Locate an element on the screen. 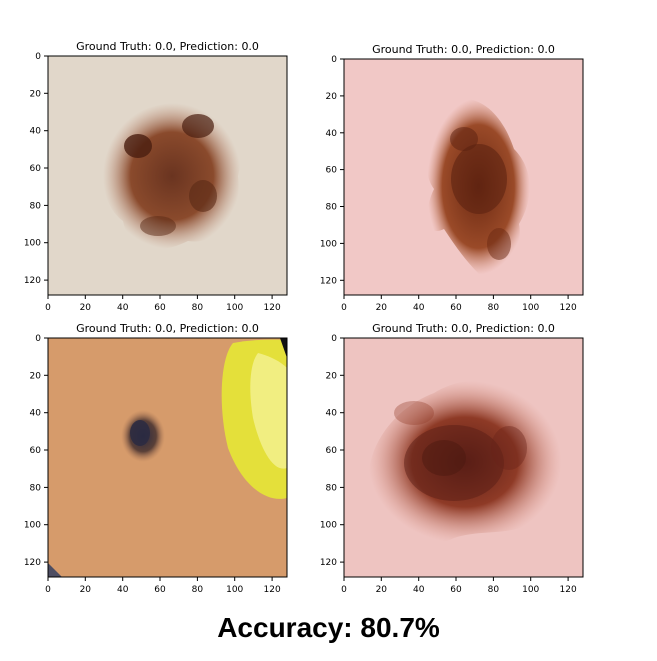 The width and height of the screenshot is (657, 661). panel-2-x-axis: 0 20 40 60 80 100 120 is located at coordinates (459, 304).